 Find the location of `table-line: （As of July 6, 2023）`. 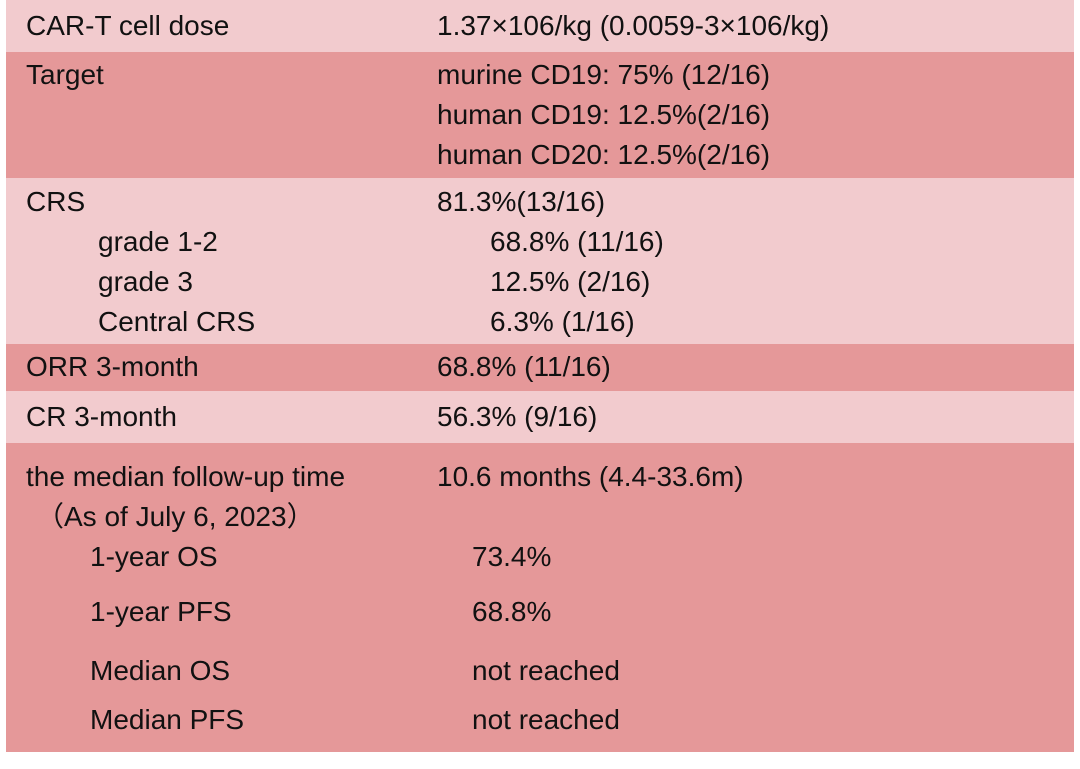

table-line: （As of July 6, 2023） is located at coordinates (540, 517).